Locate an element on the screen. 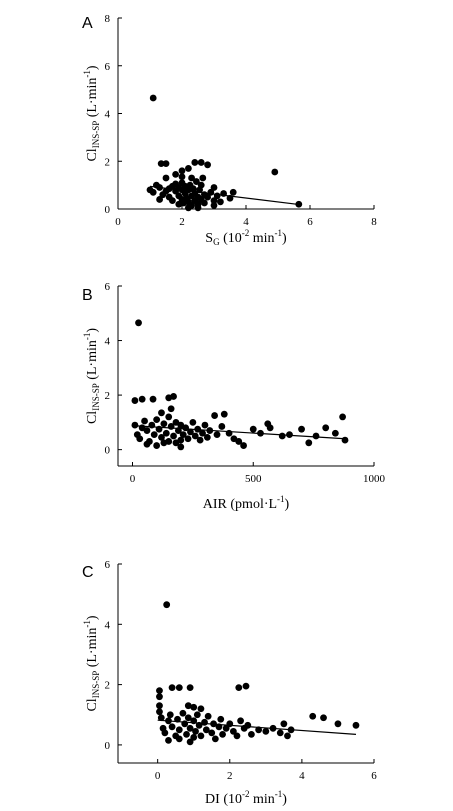 The width and height of the screenshot is (453, 811). x-axis-label: DI (10-2 min-1) is located at coordinates (246, 798).